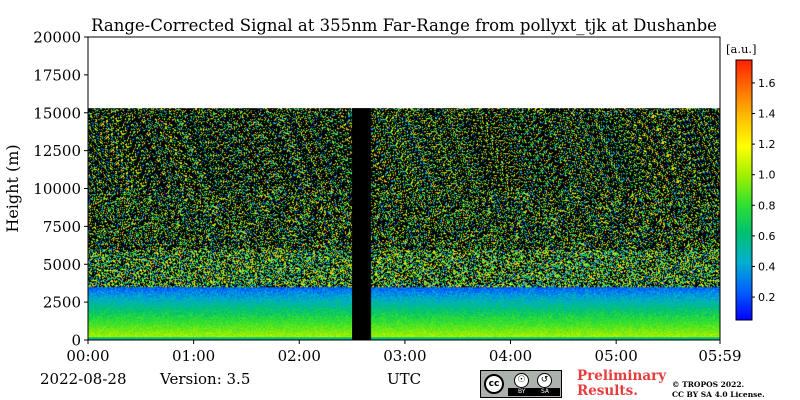 The height and width of the screenshot is (400, 800). What do you see at coordinates (62, 303) in the screenshot?
I see `y-tick-label: 2500` at bounding box center [62, 303].